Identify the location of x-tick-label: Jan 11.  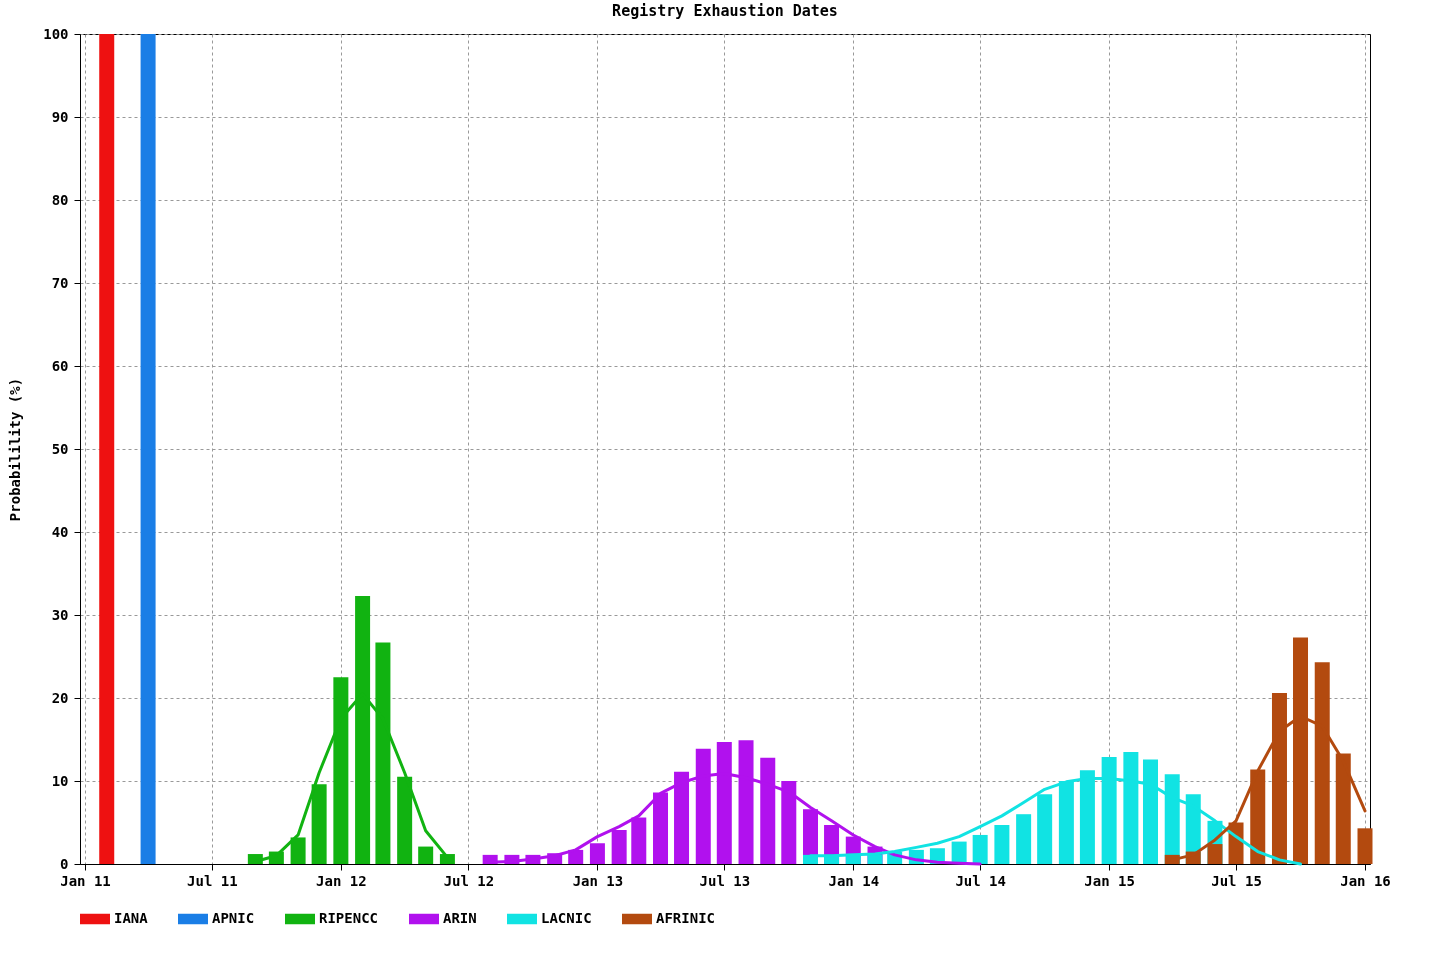
(85, 880).